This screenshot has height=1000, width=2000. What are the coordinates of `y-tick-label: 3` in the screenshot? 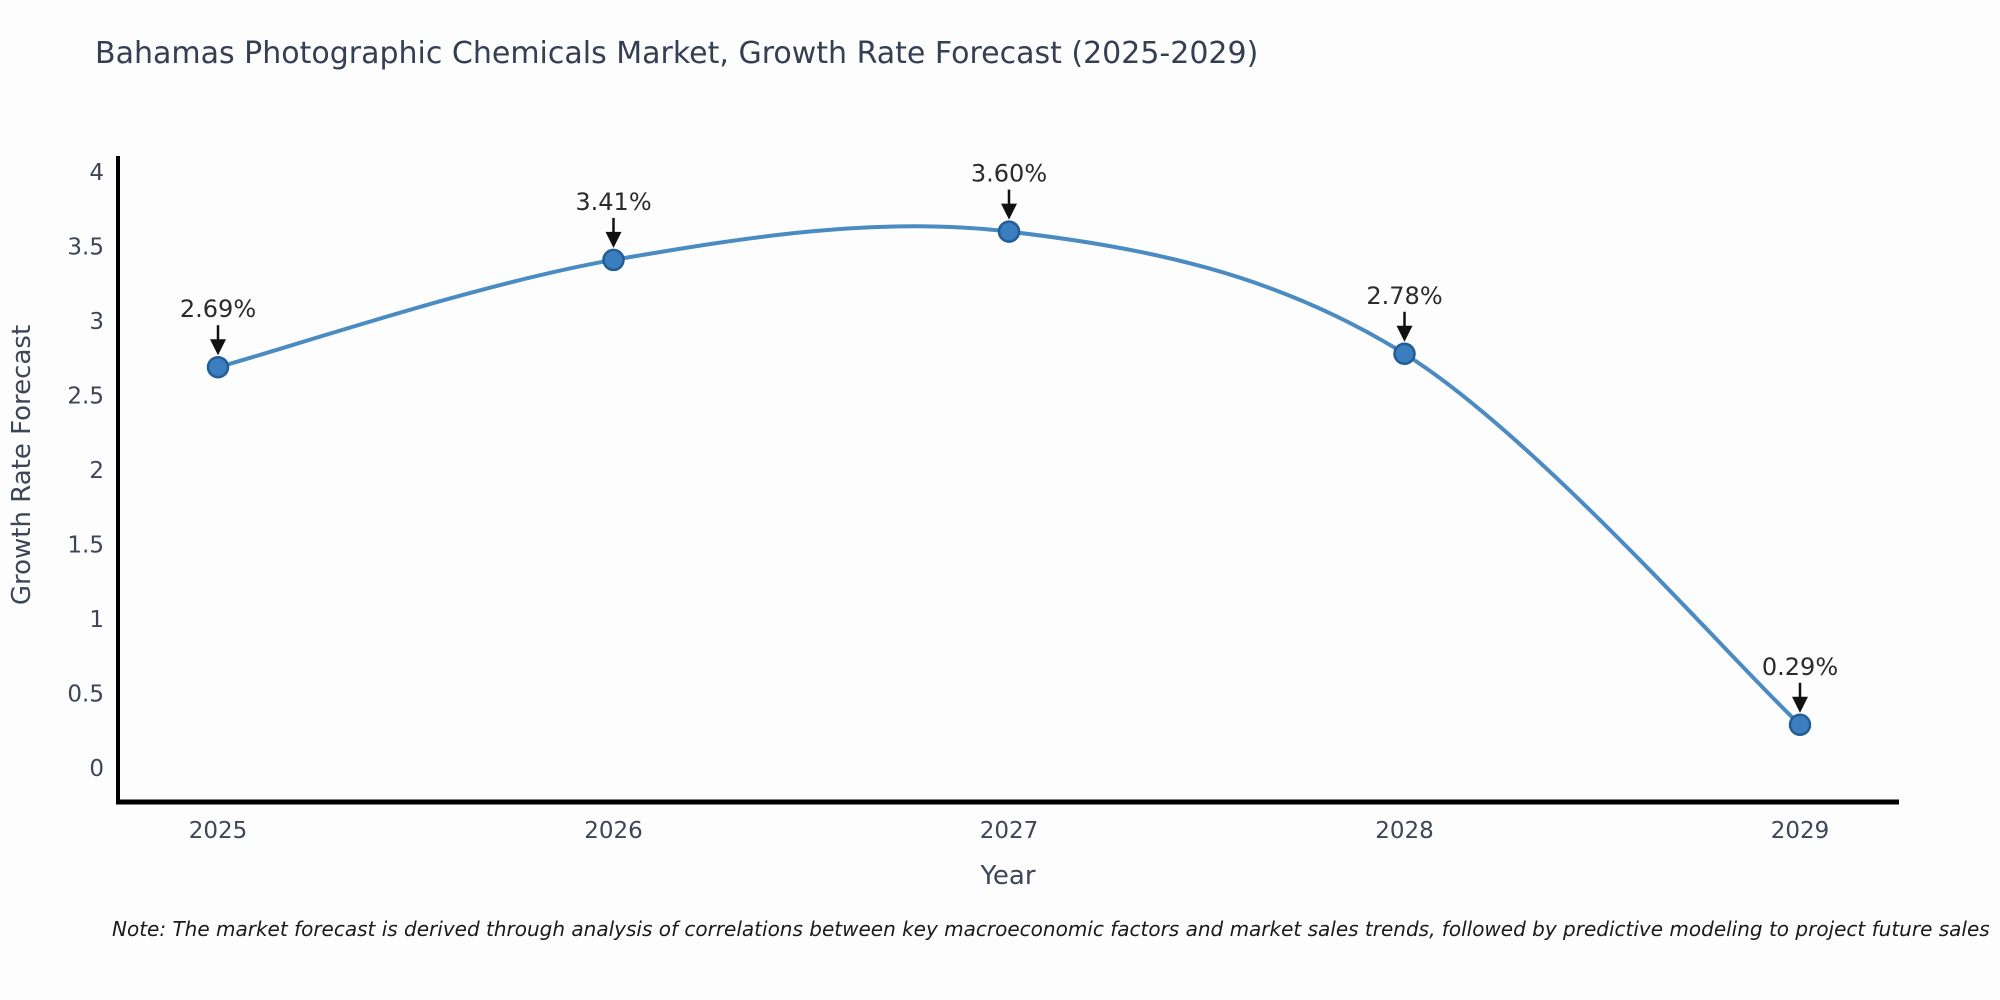 It's located at (96, 322).